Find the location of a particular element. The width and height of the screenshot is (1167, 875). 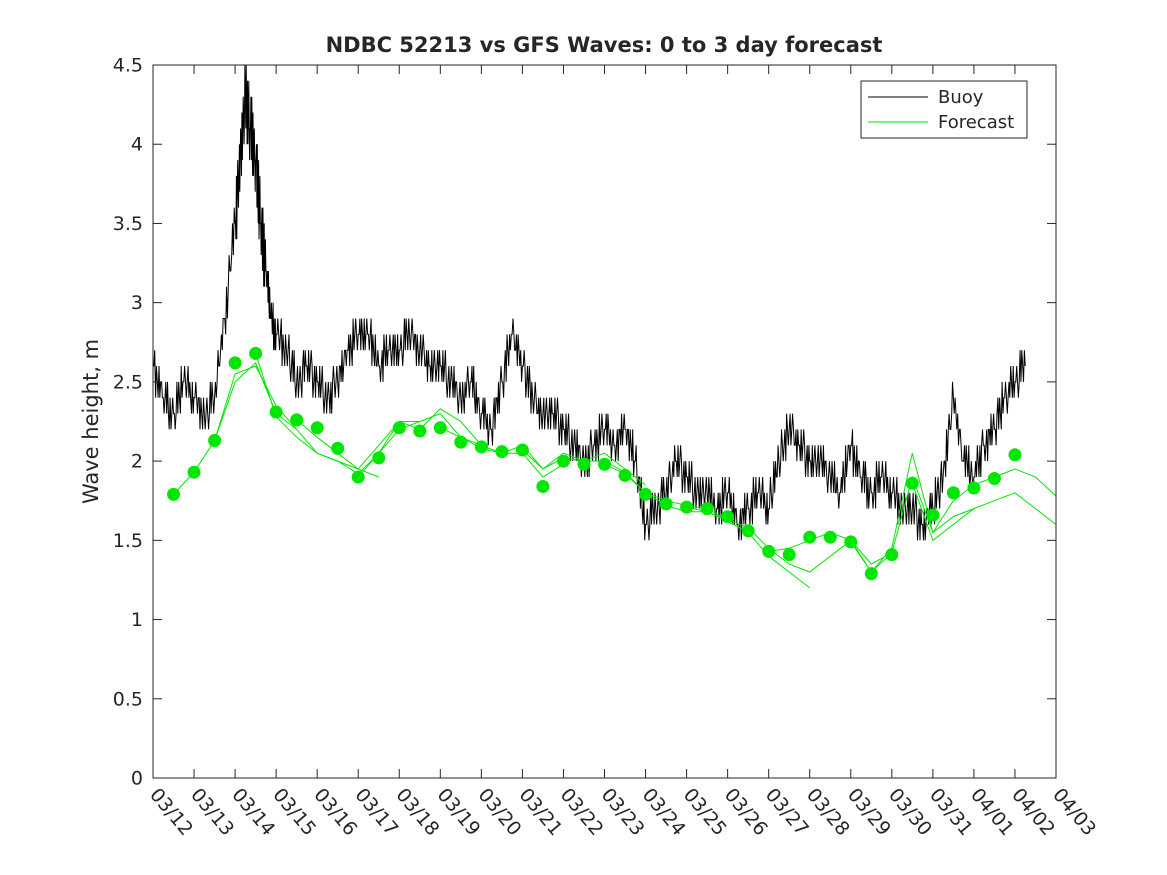

y-tick-label: 2 is located at coordinates (137, 462).